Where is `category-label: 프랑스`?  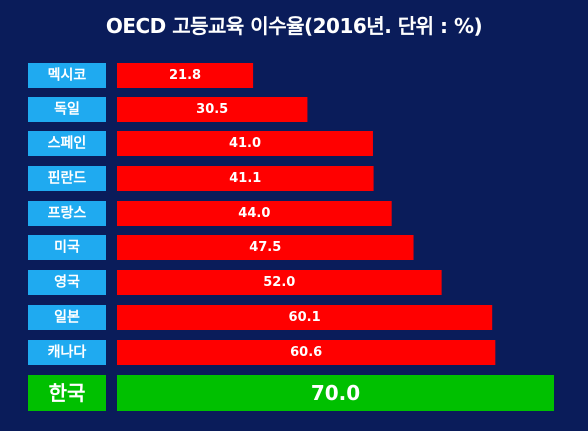
category-label: 프랑스 is located at coordinates (67, 214).